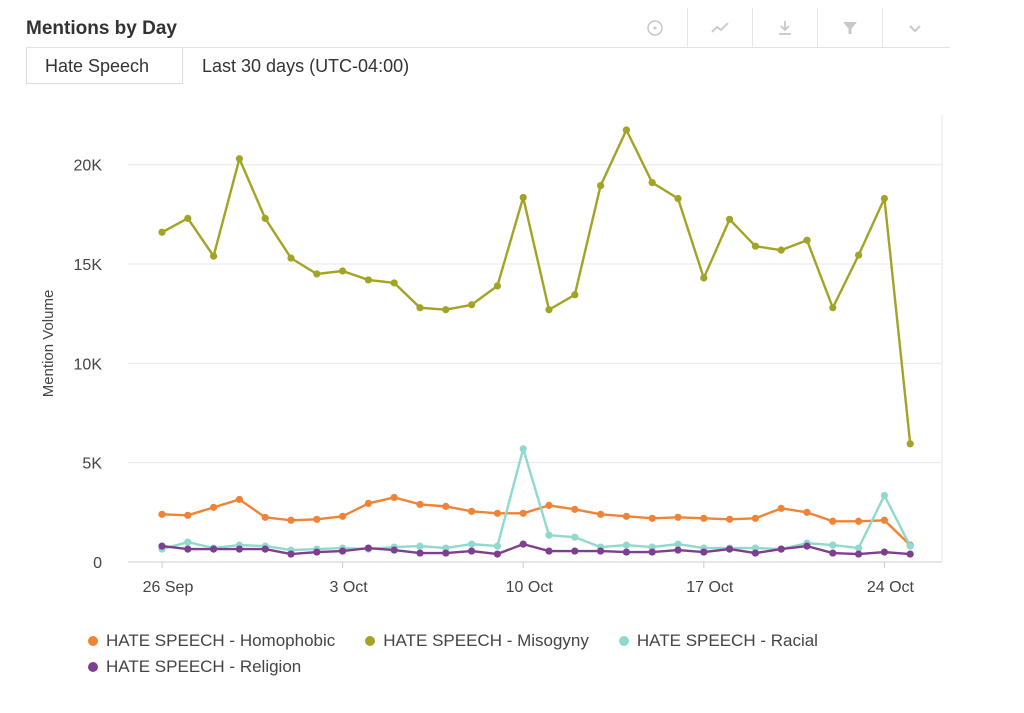 The height and width of the screenshot is (713, 1024). I want to click on filter-button, so click(849, 28).